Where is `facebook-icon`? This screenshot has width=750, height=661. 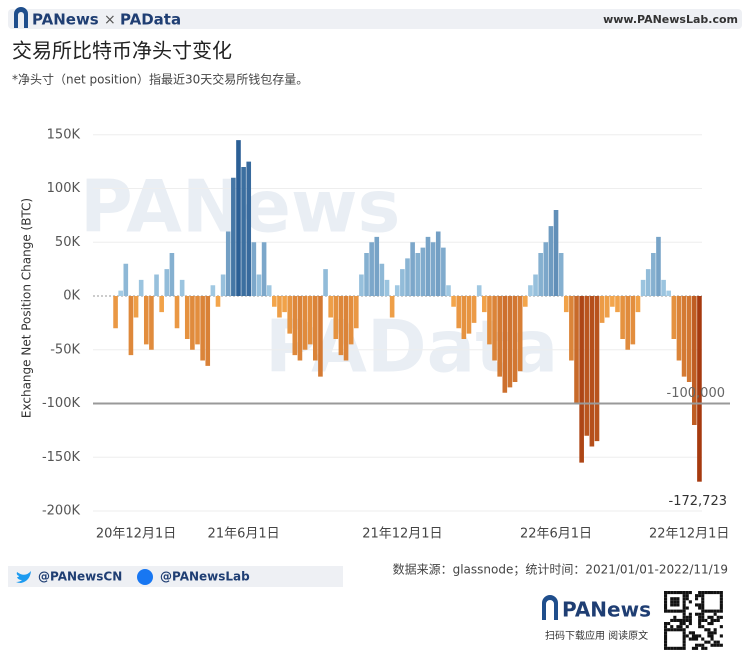
facebook-icon is located at coordinates (145, 577).